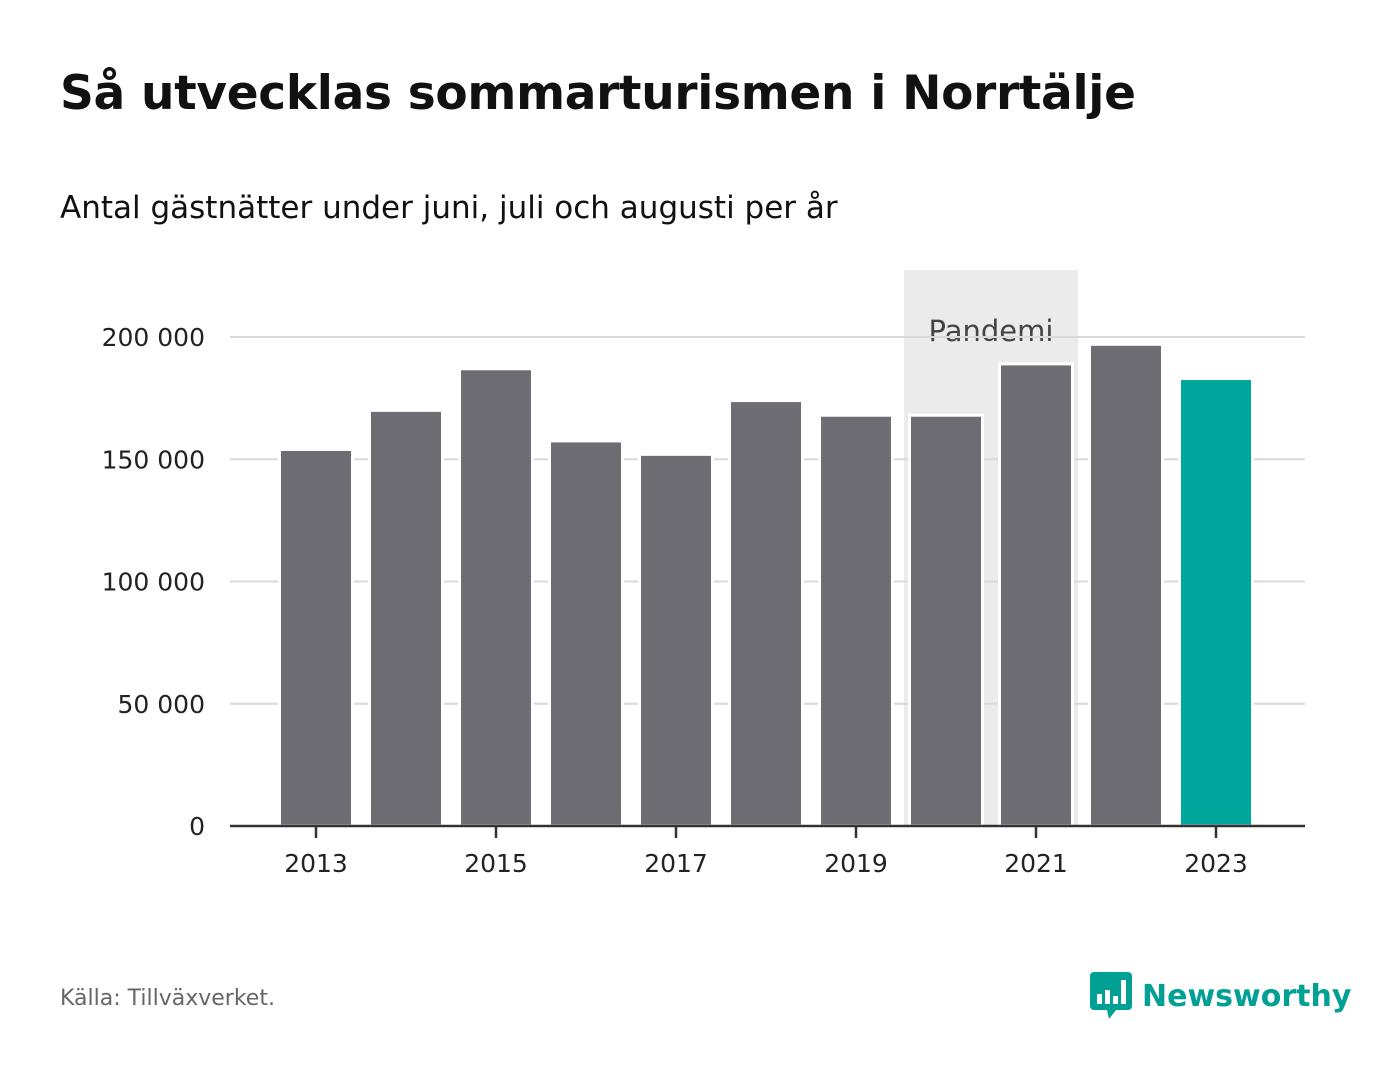  I want to click on bar-2016, so click(586, 633).